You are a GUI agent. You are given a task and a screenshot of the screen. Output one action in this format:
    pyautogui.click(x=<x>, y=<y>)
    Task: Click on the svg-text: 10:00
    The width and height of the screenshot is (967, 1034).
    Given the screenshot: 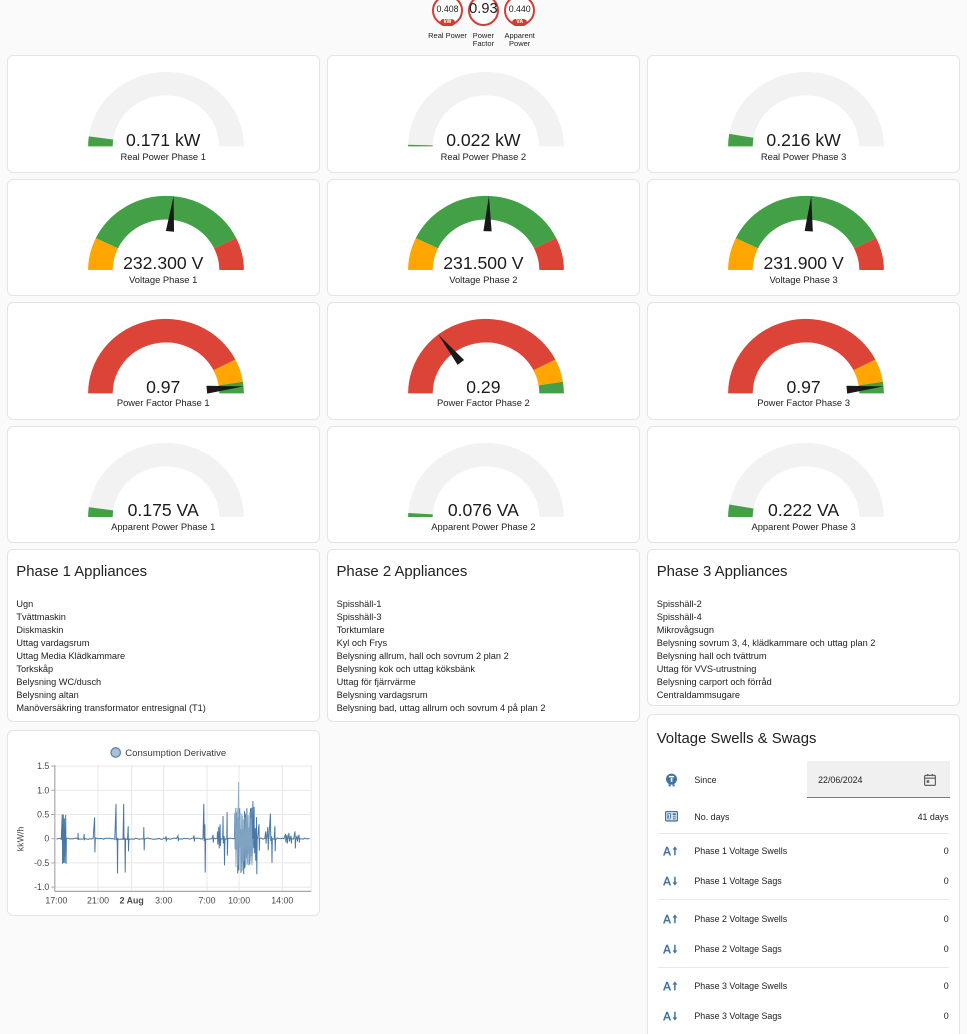 What is the action you would take?
    pyautogui.click(x=239, y=901)
    